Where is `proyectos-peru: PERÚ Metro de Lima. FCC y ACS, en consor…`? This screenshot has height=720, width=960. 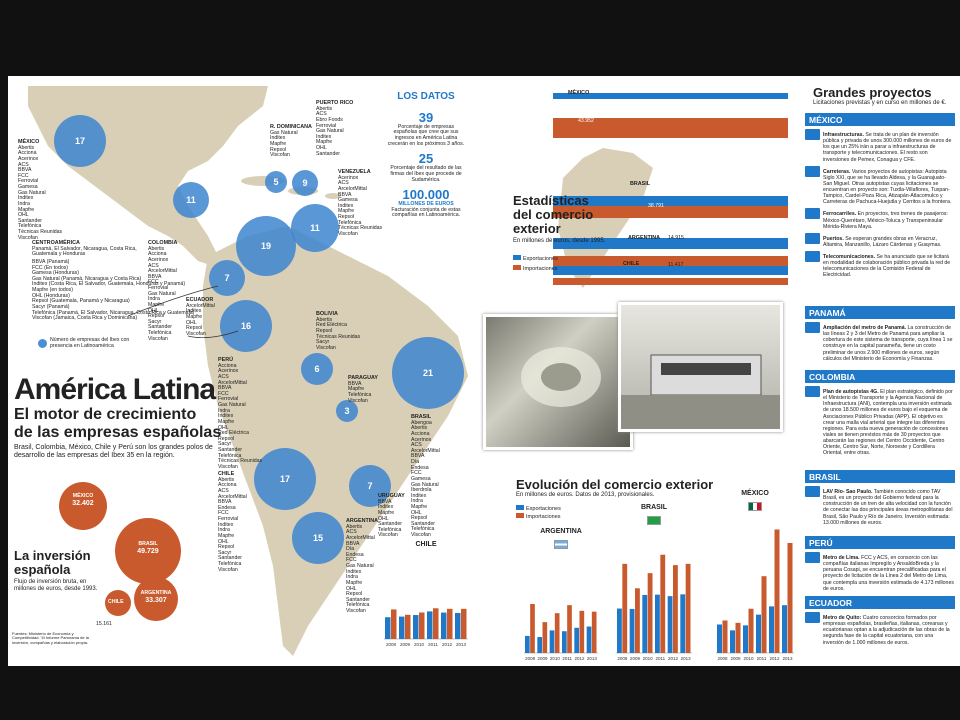
proyectos-peru: PERÚ Metro de Lima. FCC y ACS, en consor… is located at coordinates (880, 564).